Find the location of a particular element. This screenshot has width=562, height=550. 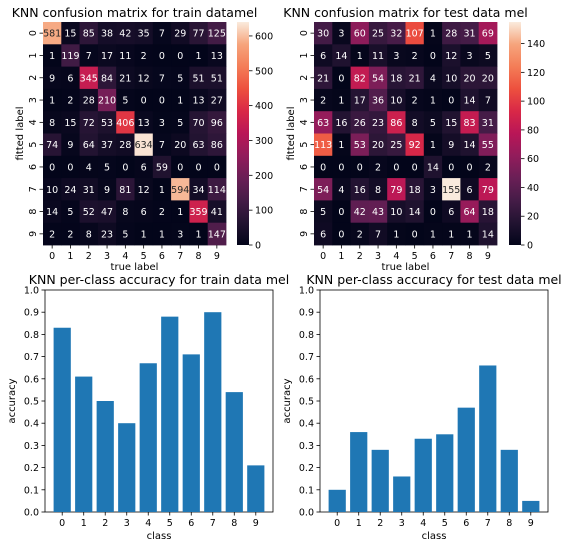

heatmap-1-xtick-2: 2 is located at coordinates (360, 256).